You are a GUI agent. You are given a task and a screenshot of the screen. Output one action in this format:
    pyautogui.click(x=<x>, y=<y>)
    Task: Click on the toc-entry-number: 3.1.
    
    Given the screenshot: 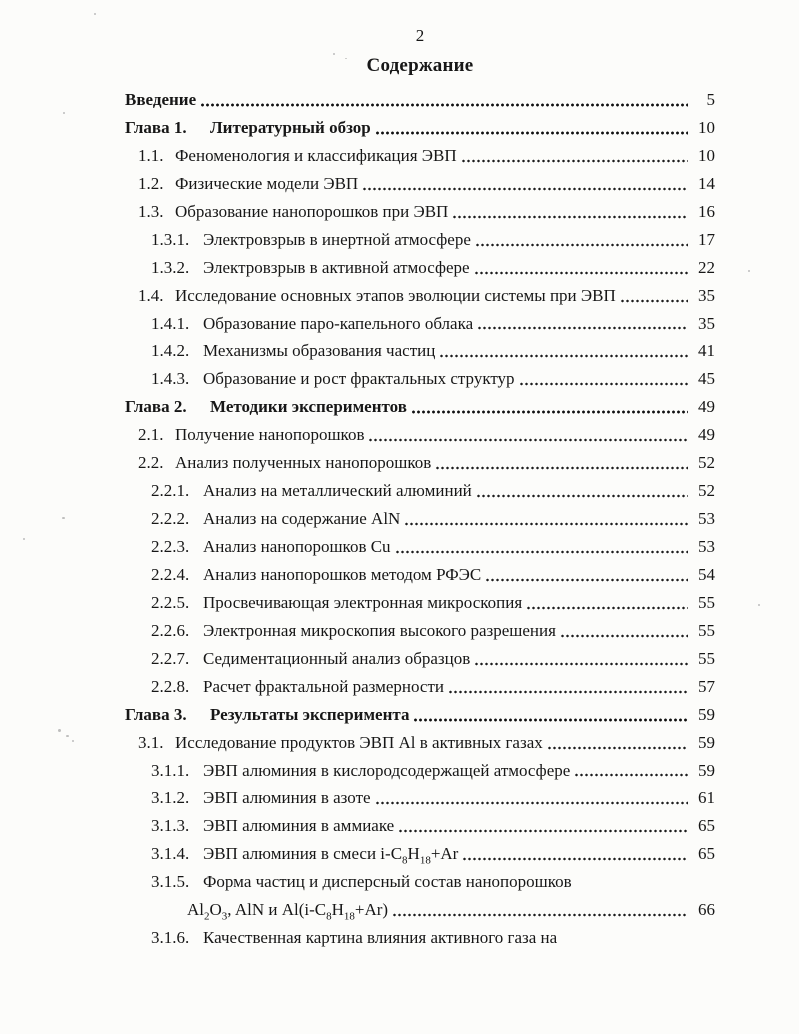 What is the action you would take?
    pyautogui.click(x=151, y=742)
    